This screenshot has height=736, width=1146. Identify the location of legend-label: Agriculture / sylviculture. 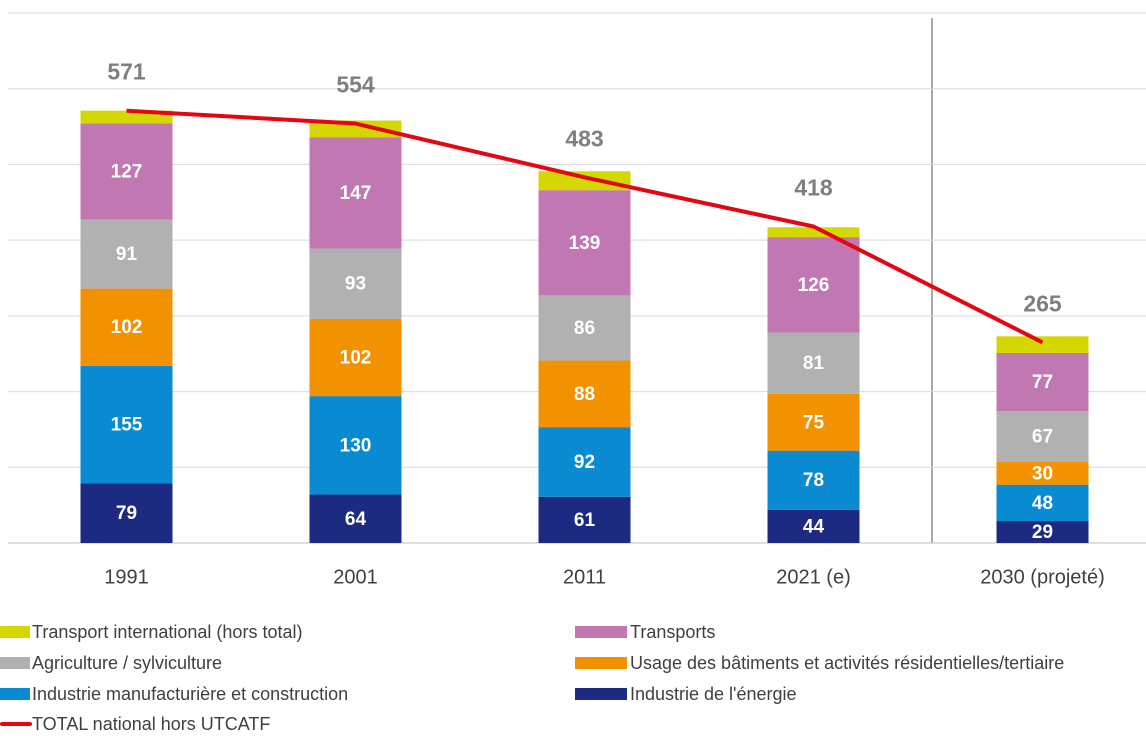
(127, 663).